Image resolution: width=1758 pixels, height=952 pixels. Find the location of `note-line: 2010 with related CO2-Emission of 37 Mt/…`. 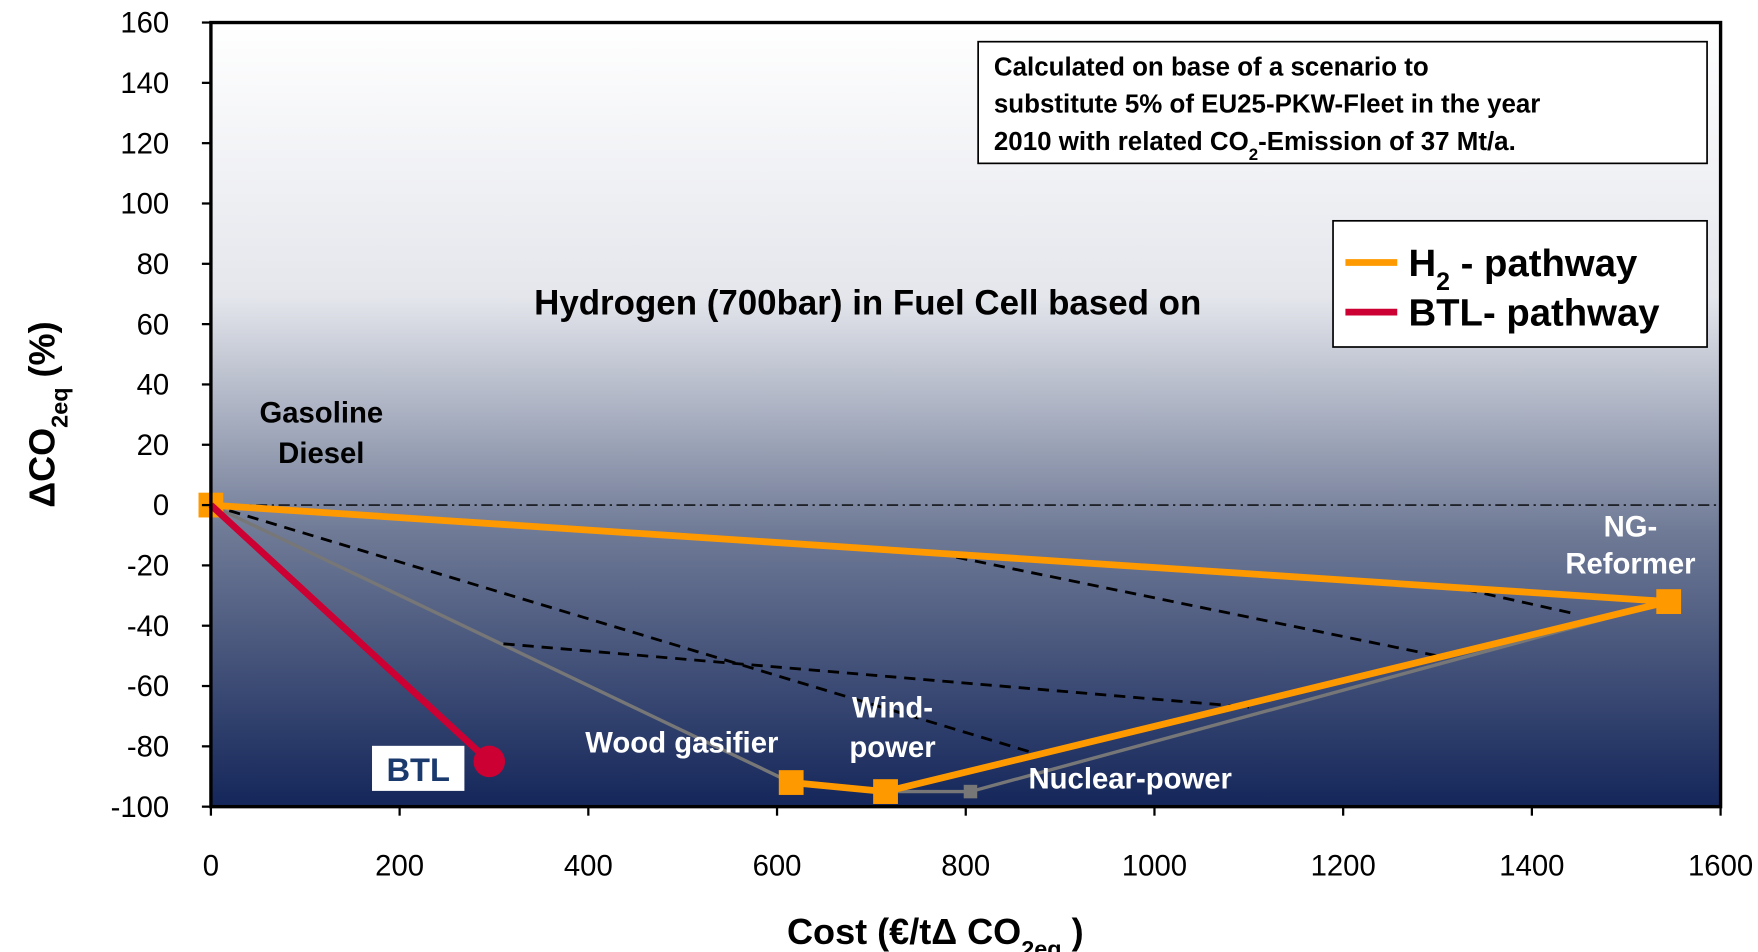

note-line: 2010 with related CO2-Emission of 37 Mt/… is located at coordinates (1255, 146).